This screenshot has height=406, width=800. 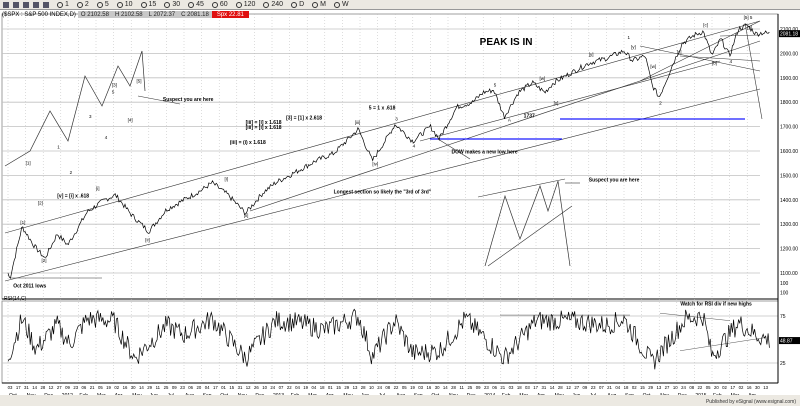 I want to click on price-tick-label: 1200.00, so click(x=789, y=250).